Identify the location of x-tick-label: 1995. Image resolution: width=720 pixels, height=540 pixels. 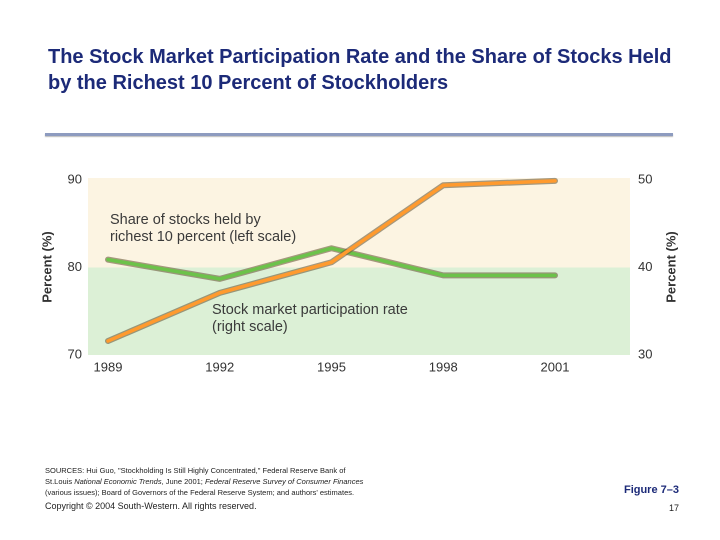
(331, 366).